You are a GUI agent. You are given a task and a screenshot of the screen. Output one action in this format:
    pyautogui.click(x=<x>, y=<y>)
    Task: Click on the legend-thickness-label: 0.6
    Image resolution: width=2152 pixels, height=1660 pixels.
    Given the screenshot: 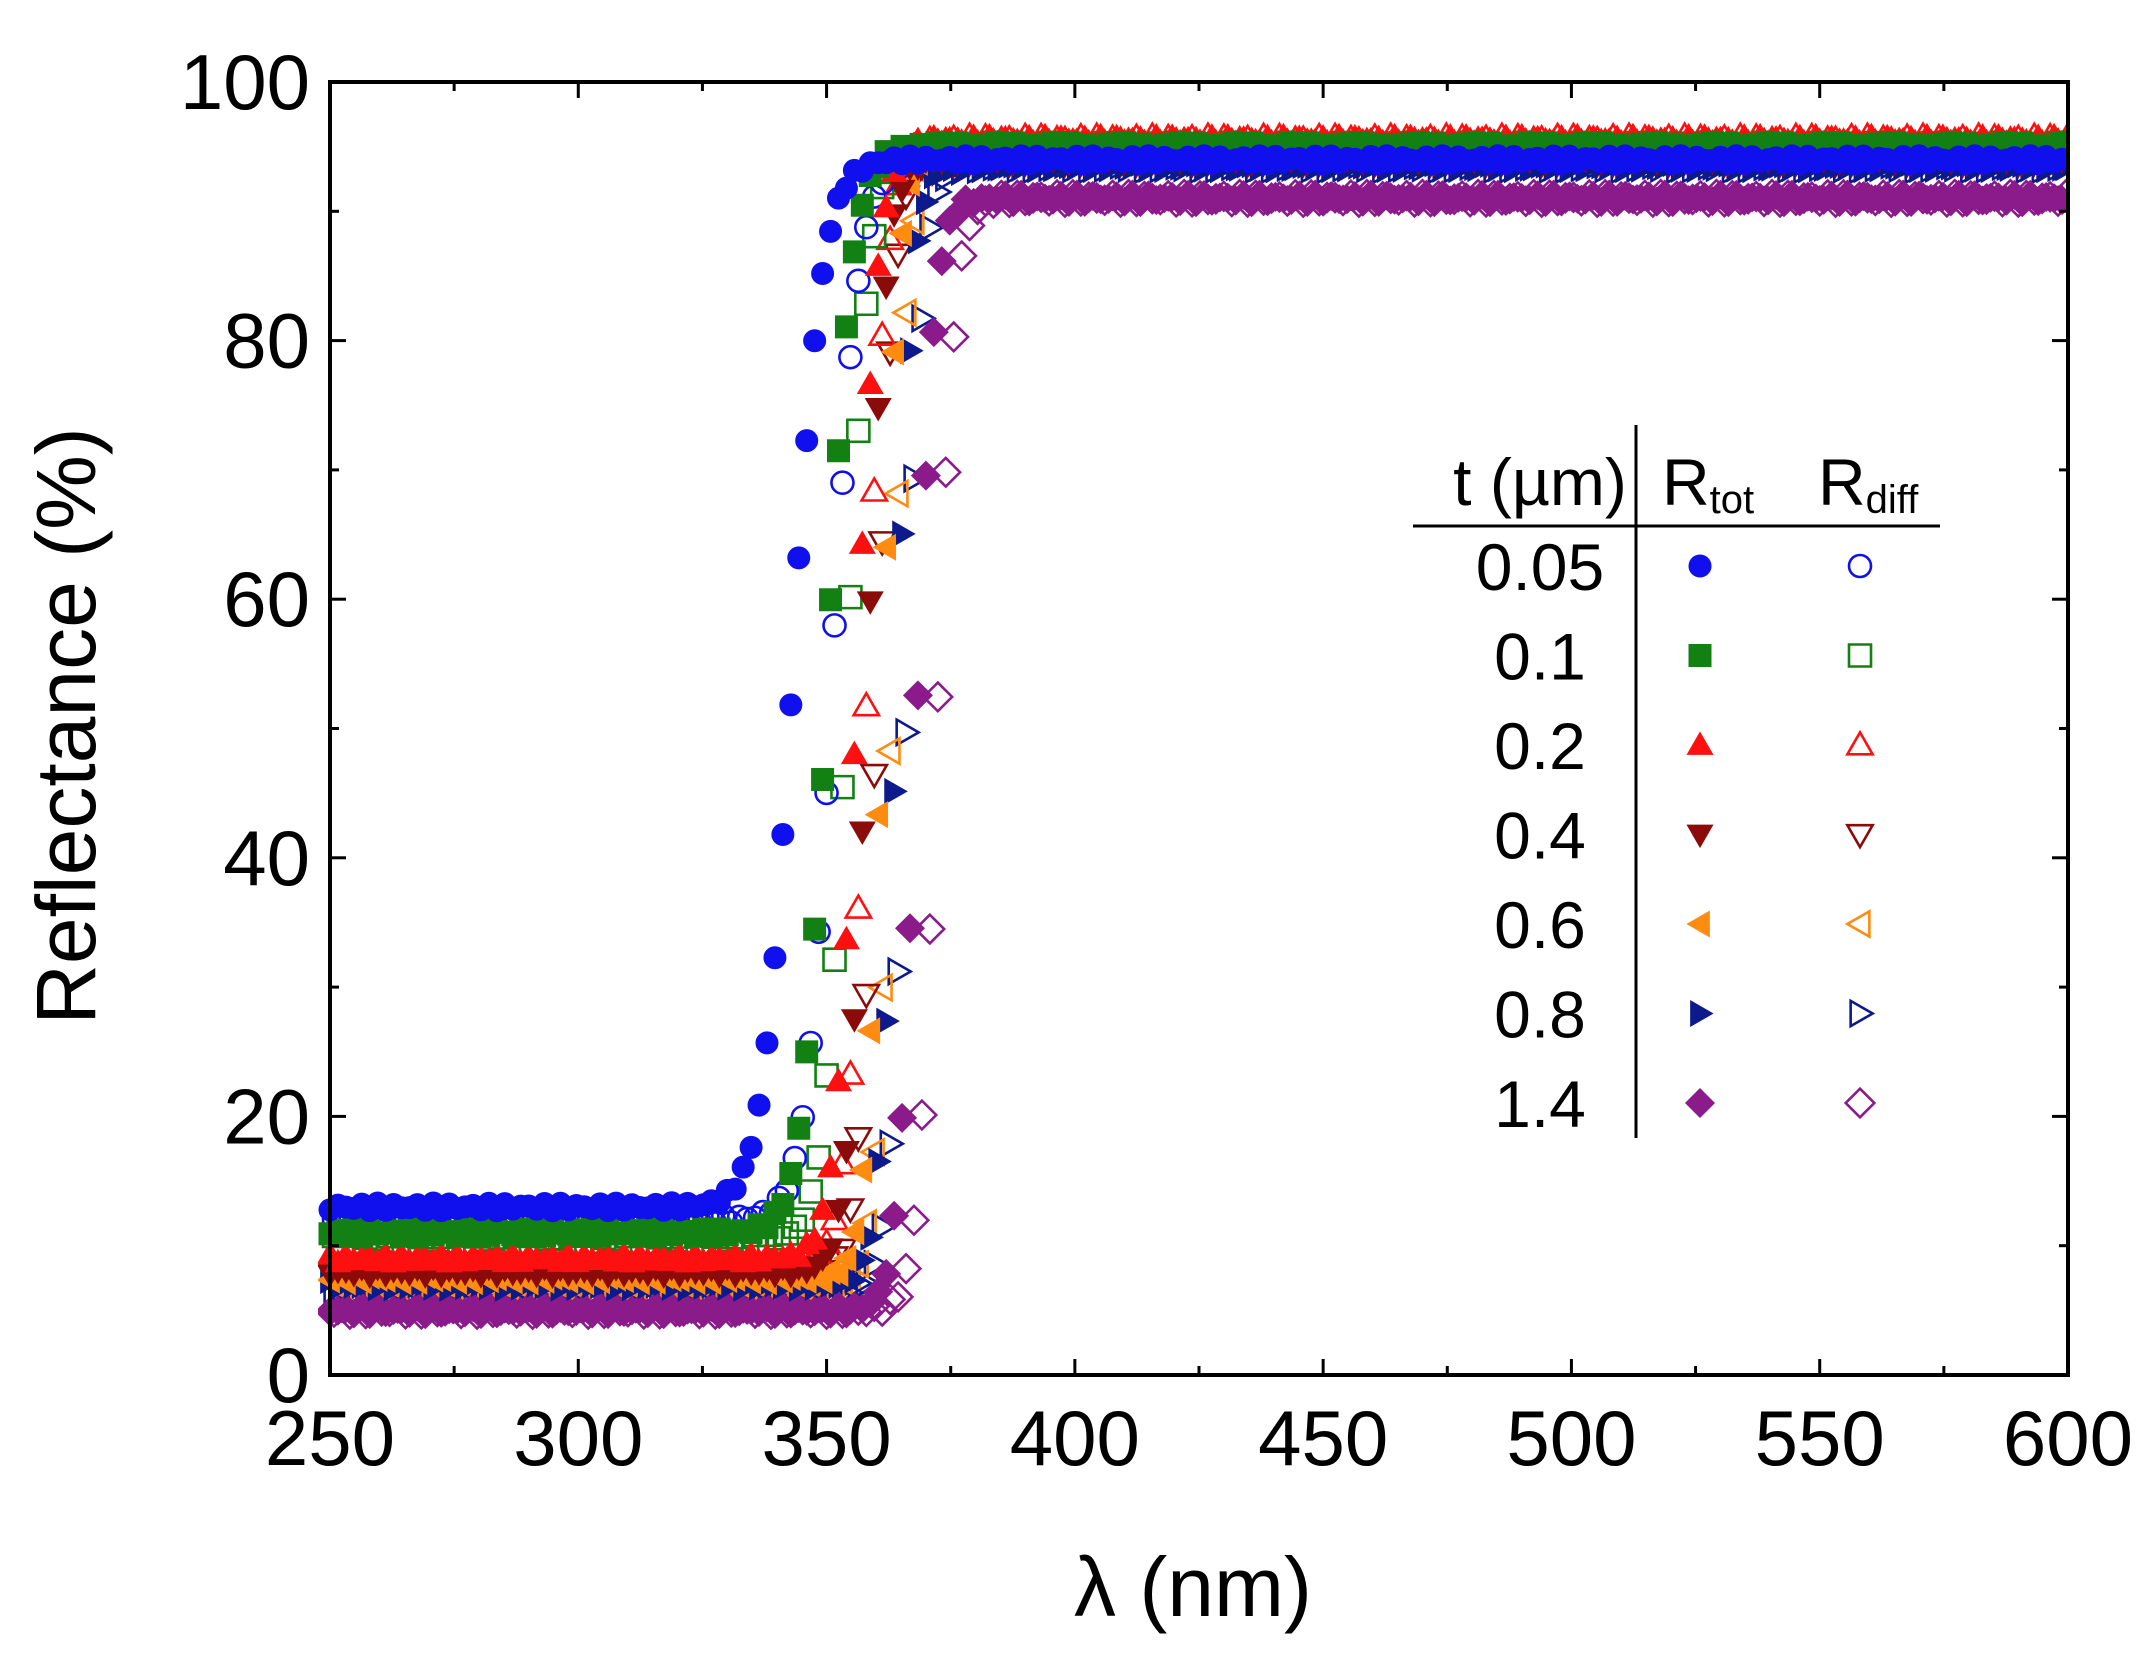 What is the action you would take?
    pyautogui.click(x=1540, y=925)
    